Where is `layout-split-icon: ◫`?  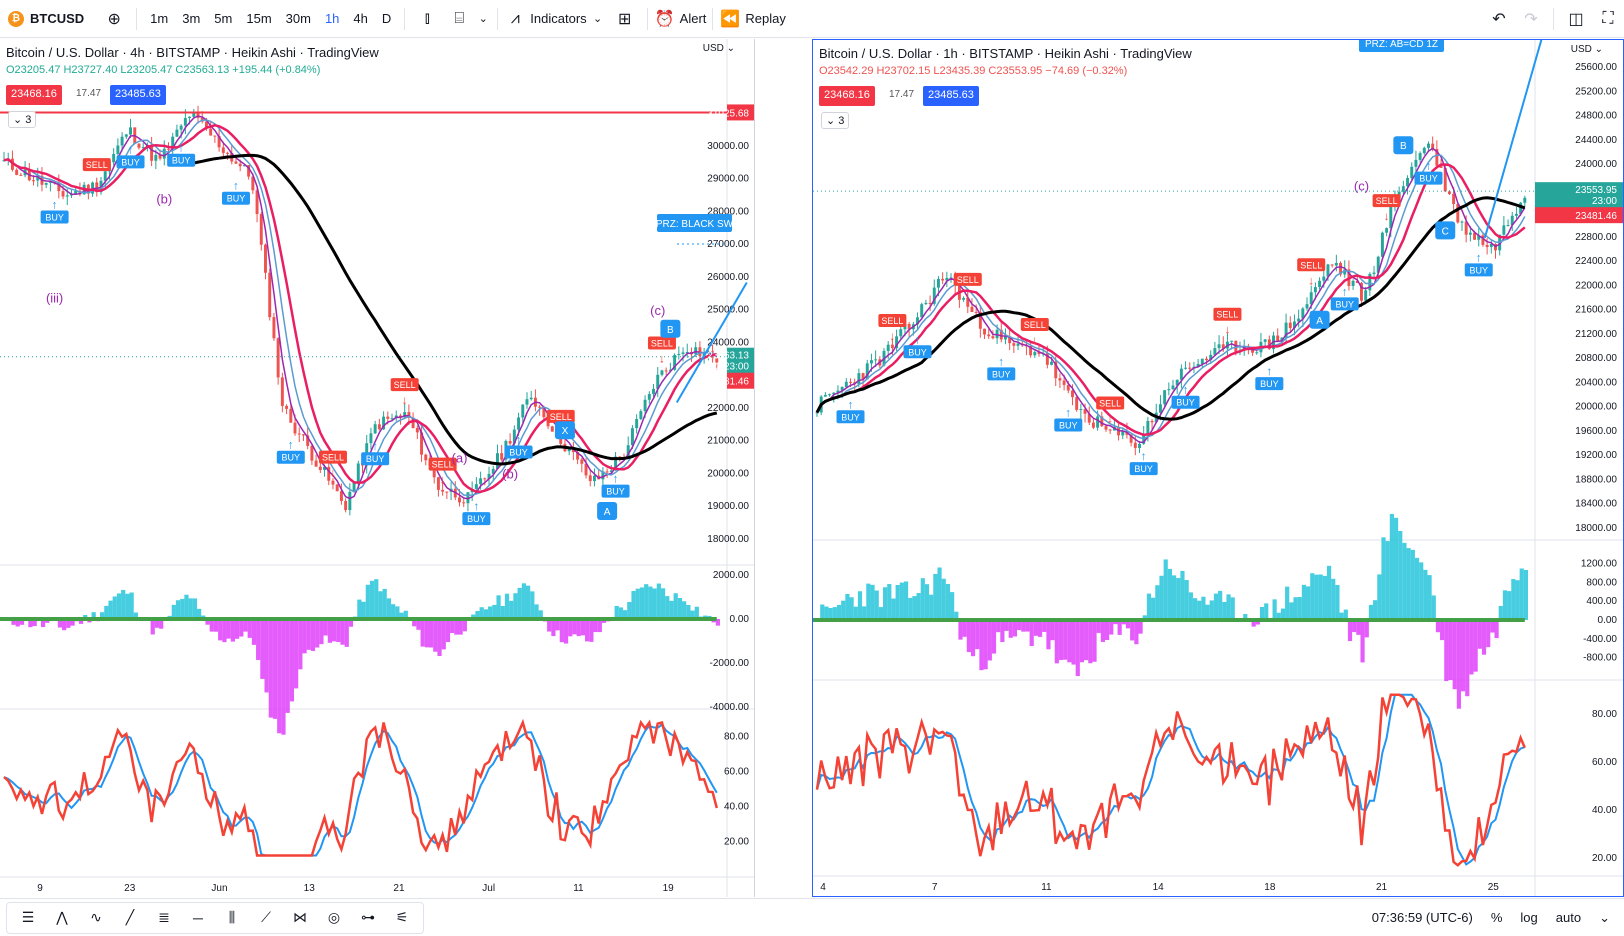 layout-split-icon: ◫ is located at coordinates (1576, 19).